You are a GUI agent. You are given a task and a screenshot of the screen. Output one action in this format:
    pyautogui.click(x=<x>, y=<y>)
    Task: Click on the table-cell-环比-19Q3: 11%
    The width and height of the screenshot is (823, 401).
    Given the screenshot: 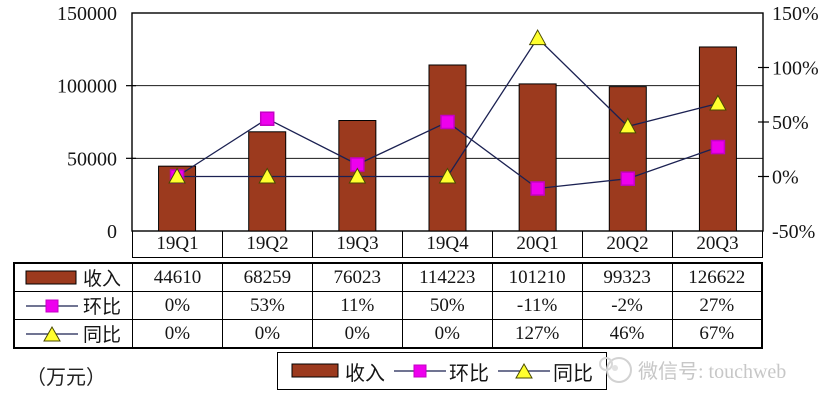 What is the action you would take?
    pyautogui.click(x=357, y=305)
    